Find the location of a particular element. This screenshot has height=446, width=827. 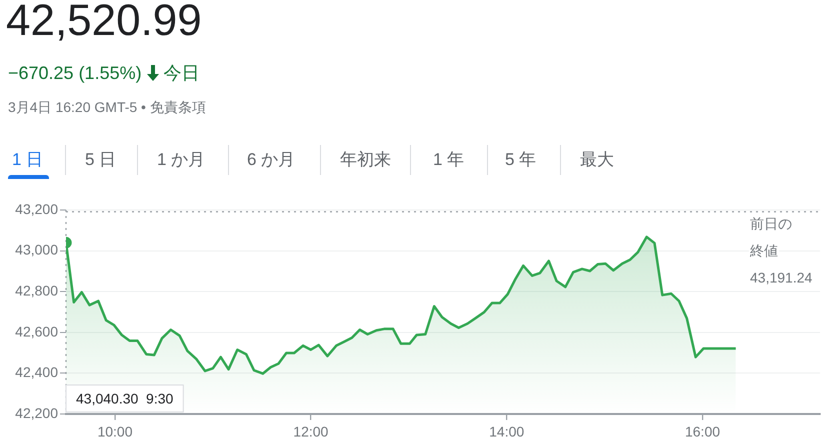

y-tick-label: 42,800 is located at coordinates (36, 290).